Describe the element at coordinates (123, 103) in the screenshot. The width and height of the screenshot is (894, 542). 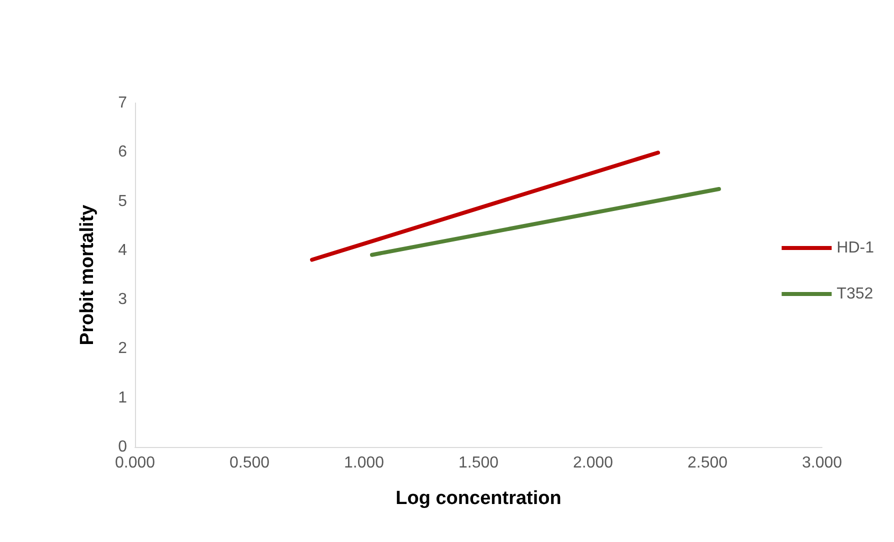
I see `y-tick-label: 7` at that location.